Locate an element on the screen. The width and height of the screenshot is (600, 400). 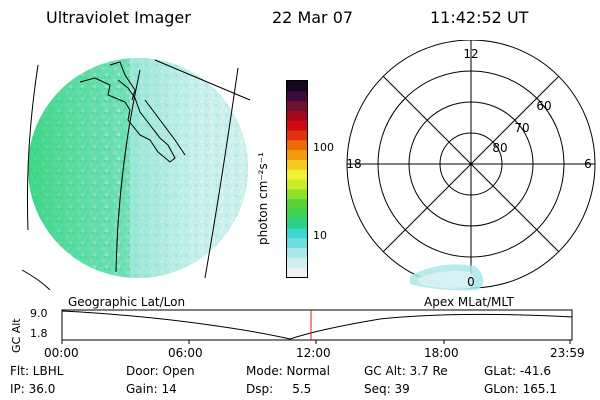
timeline-xtick-1800: 18:00 is located at coordinates (441, 353).